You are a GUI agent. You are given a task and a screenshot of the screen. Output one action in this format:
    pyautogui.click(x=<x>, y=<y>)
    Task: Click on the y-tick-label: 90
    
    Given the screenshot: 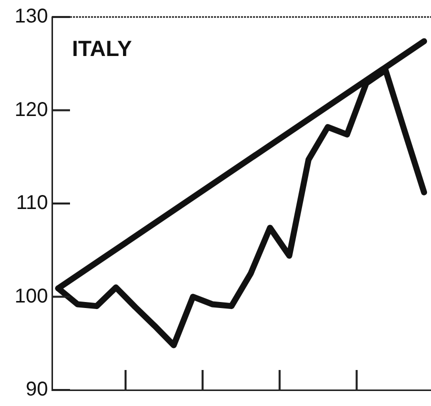 What is the action you would take?
    pyautogui.click(x=37, y=389)
    